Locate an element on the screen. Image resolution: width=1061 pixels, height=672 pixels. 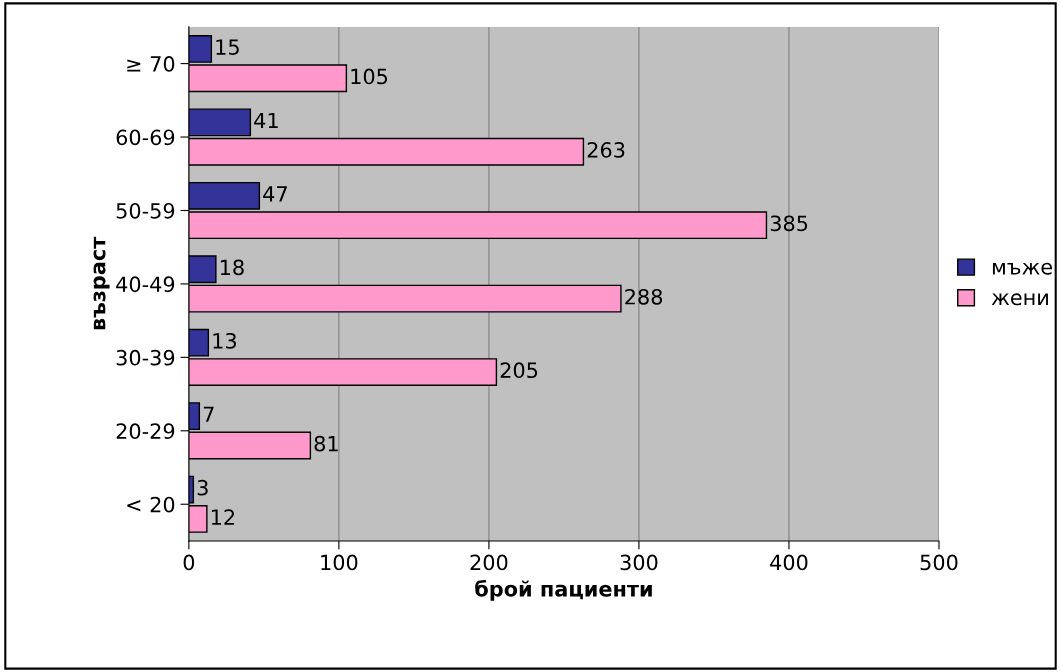
legend-label: мъже is located at coordinates (1022, 268).